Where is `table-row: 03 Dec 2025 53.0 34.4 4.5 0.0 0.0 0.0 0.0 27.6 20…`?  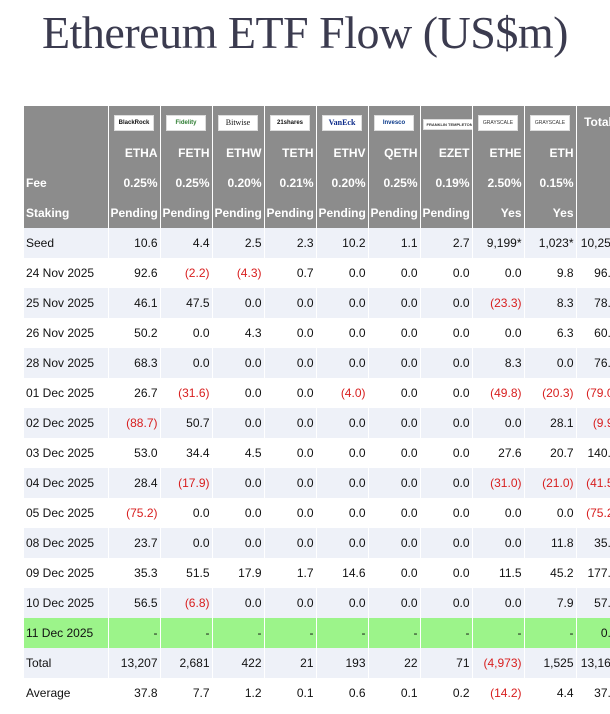 table-row: 03 Dec 2025 53.0 34.4 4.5 0.0 0.0 0.0 0.0 27.6 20… is located at coordinates (317, 453).